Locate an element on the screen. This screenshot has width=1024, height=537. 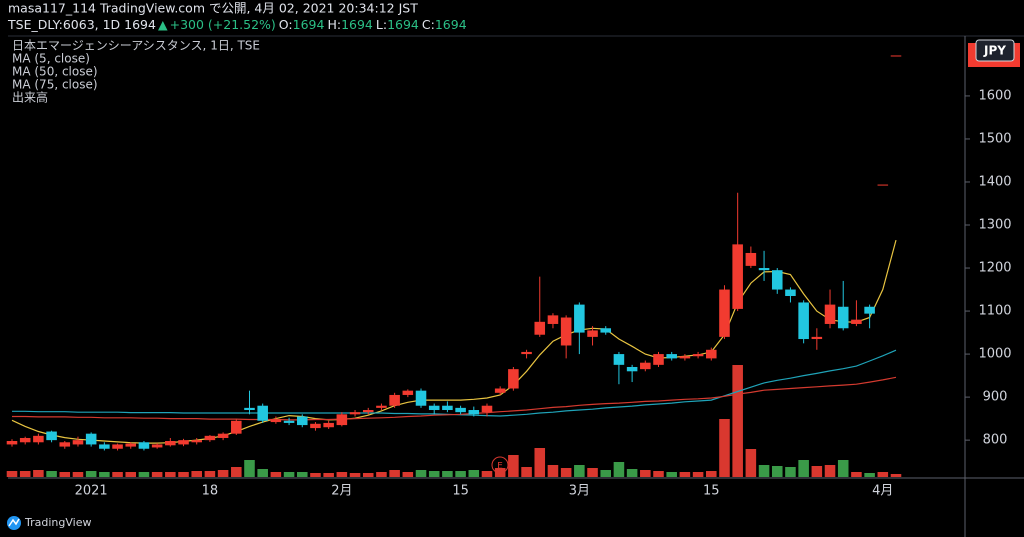
change-arrow: ▲ is located at coordinates (163, 24).